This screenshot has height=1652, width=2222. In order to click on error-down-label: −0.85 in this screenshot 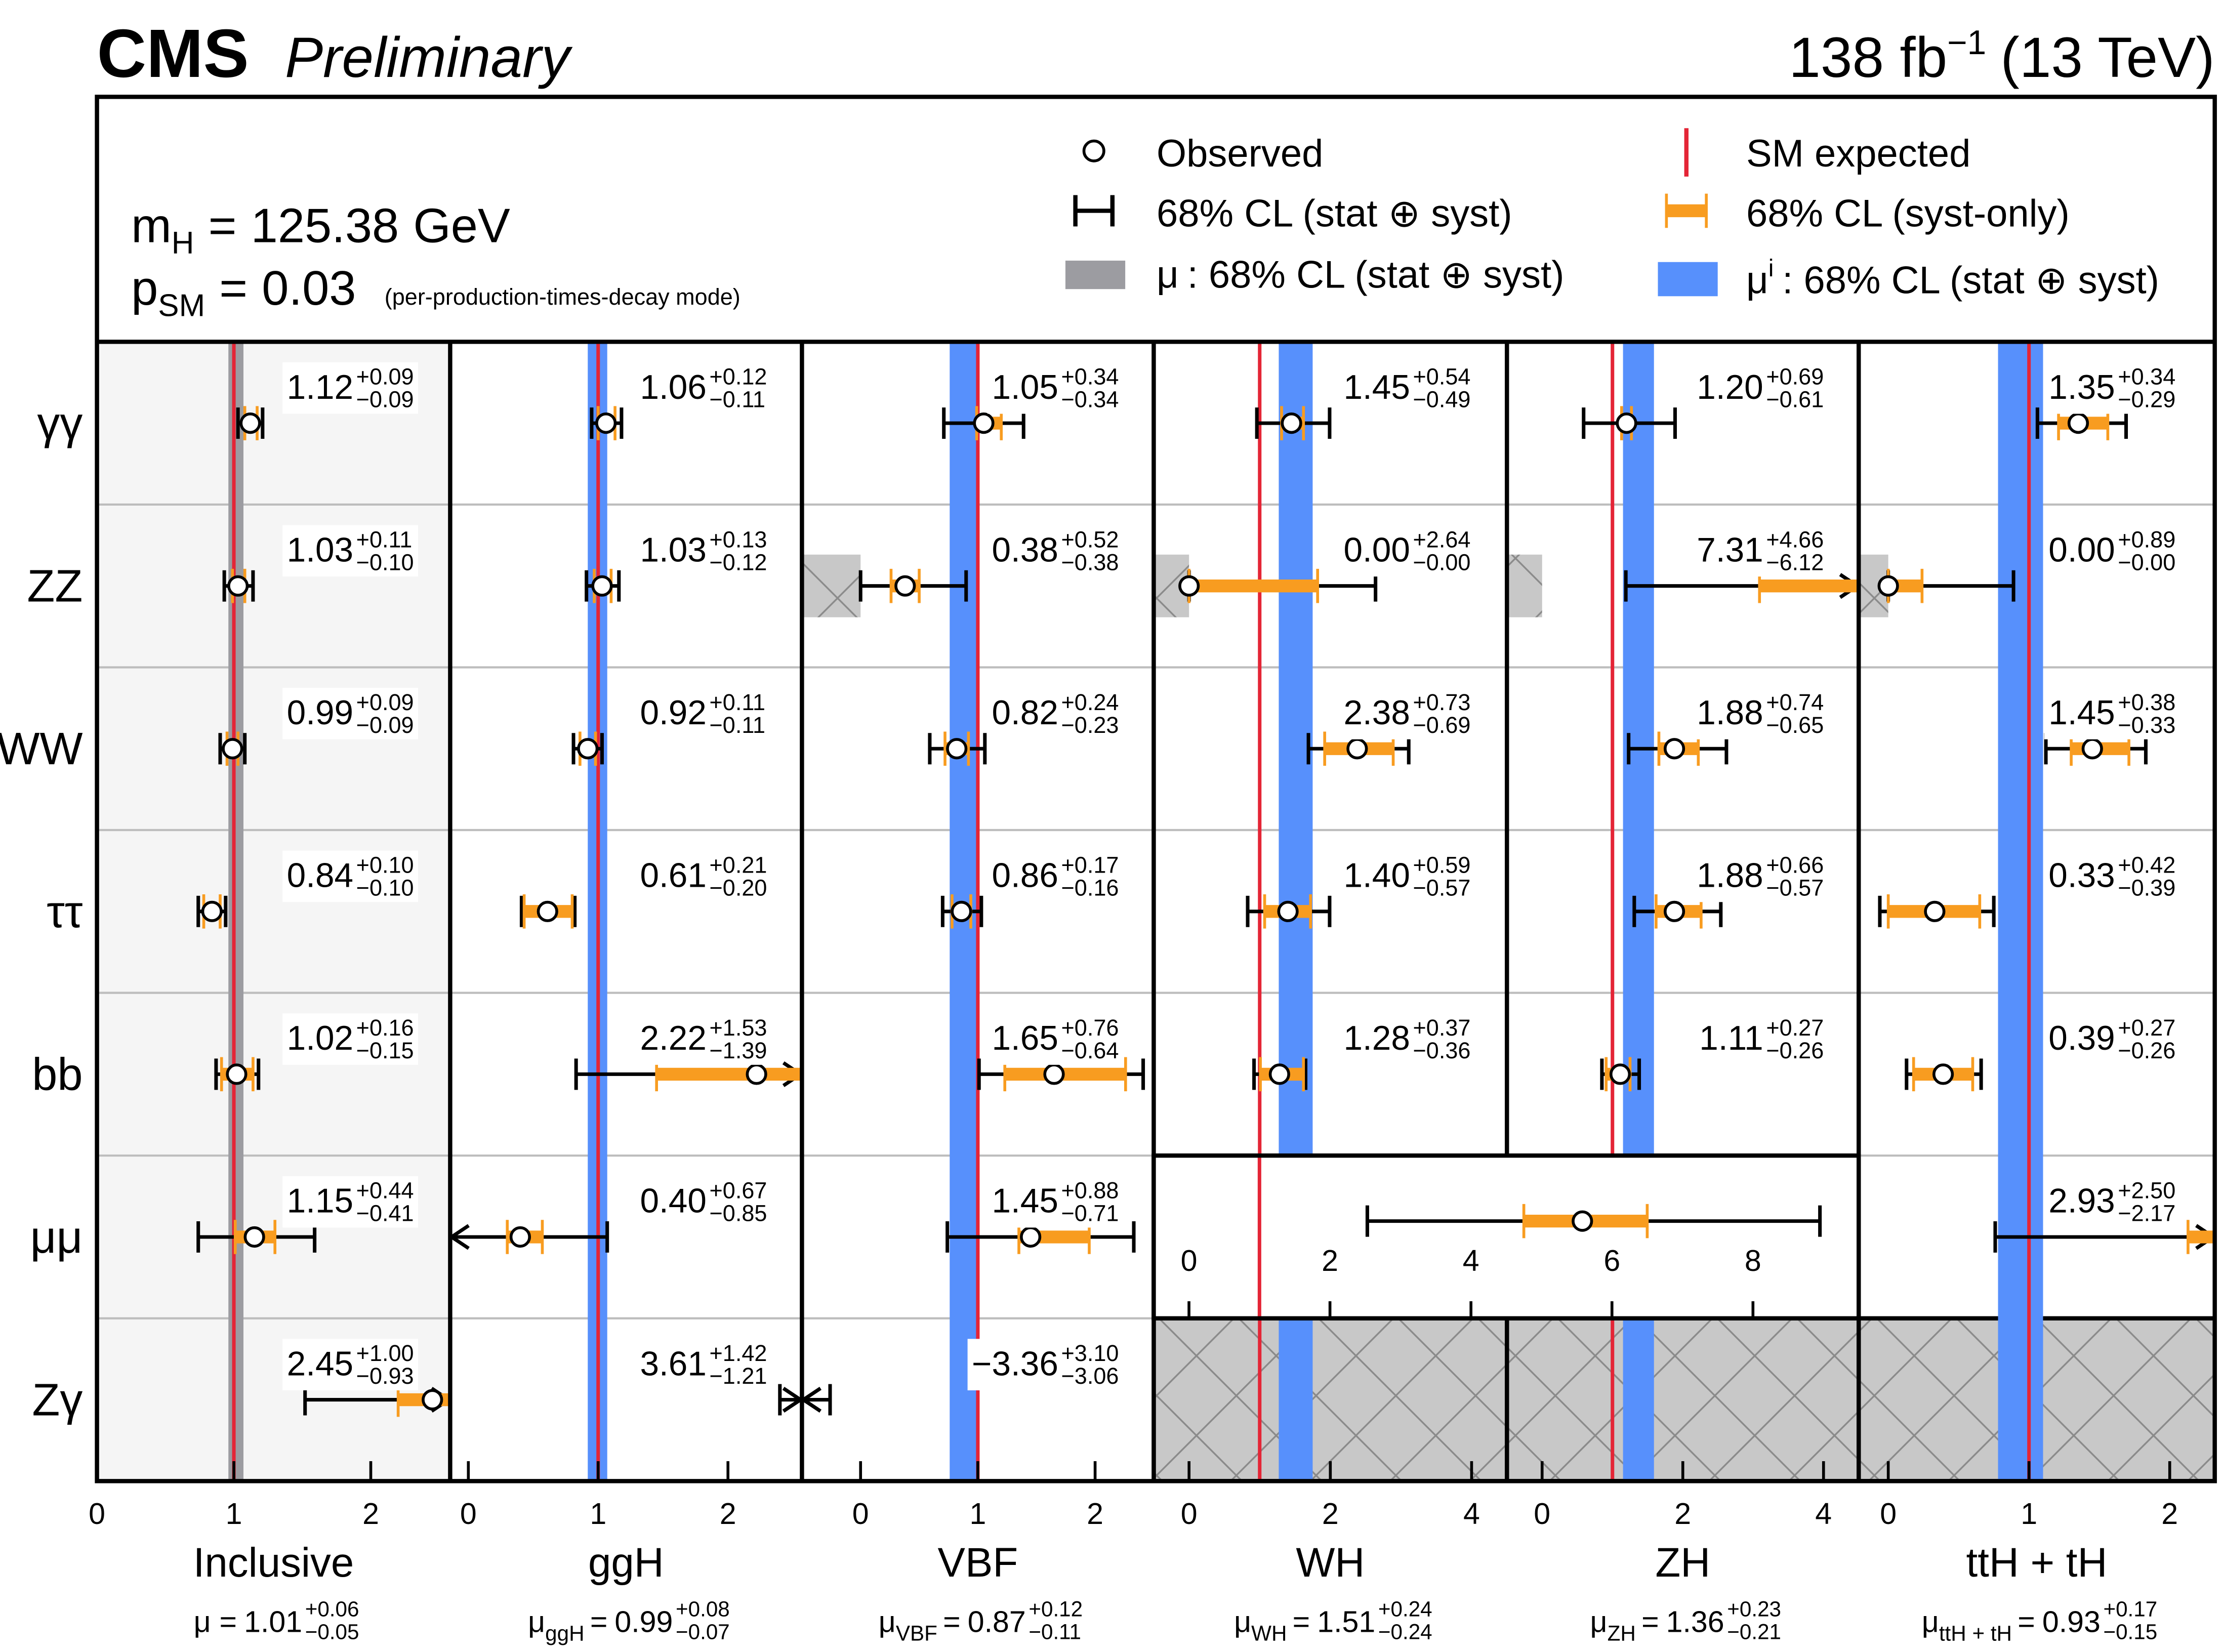, I will do `click(738, 1213)`.